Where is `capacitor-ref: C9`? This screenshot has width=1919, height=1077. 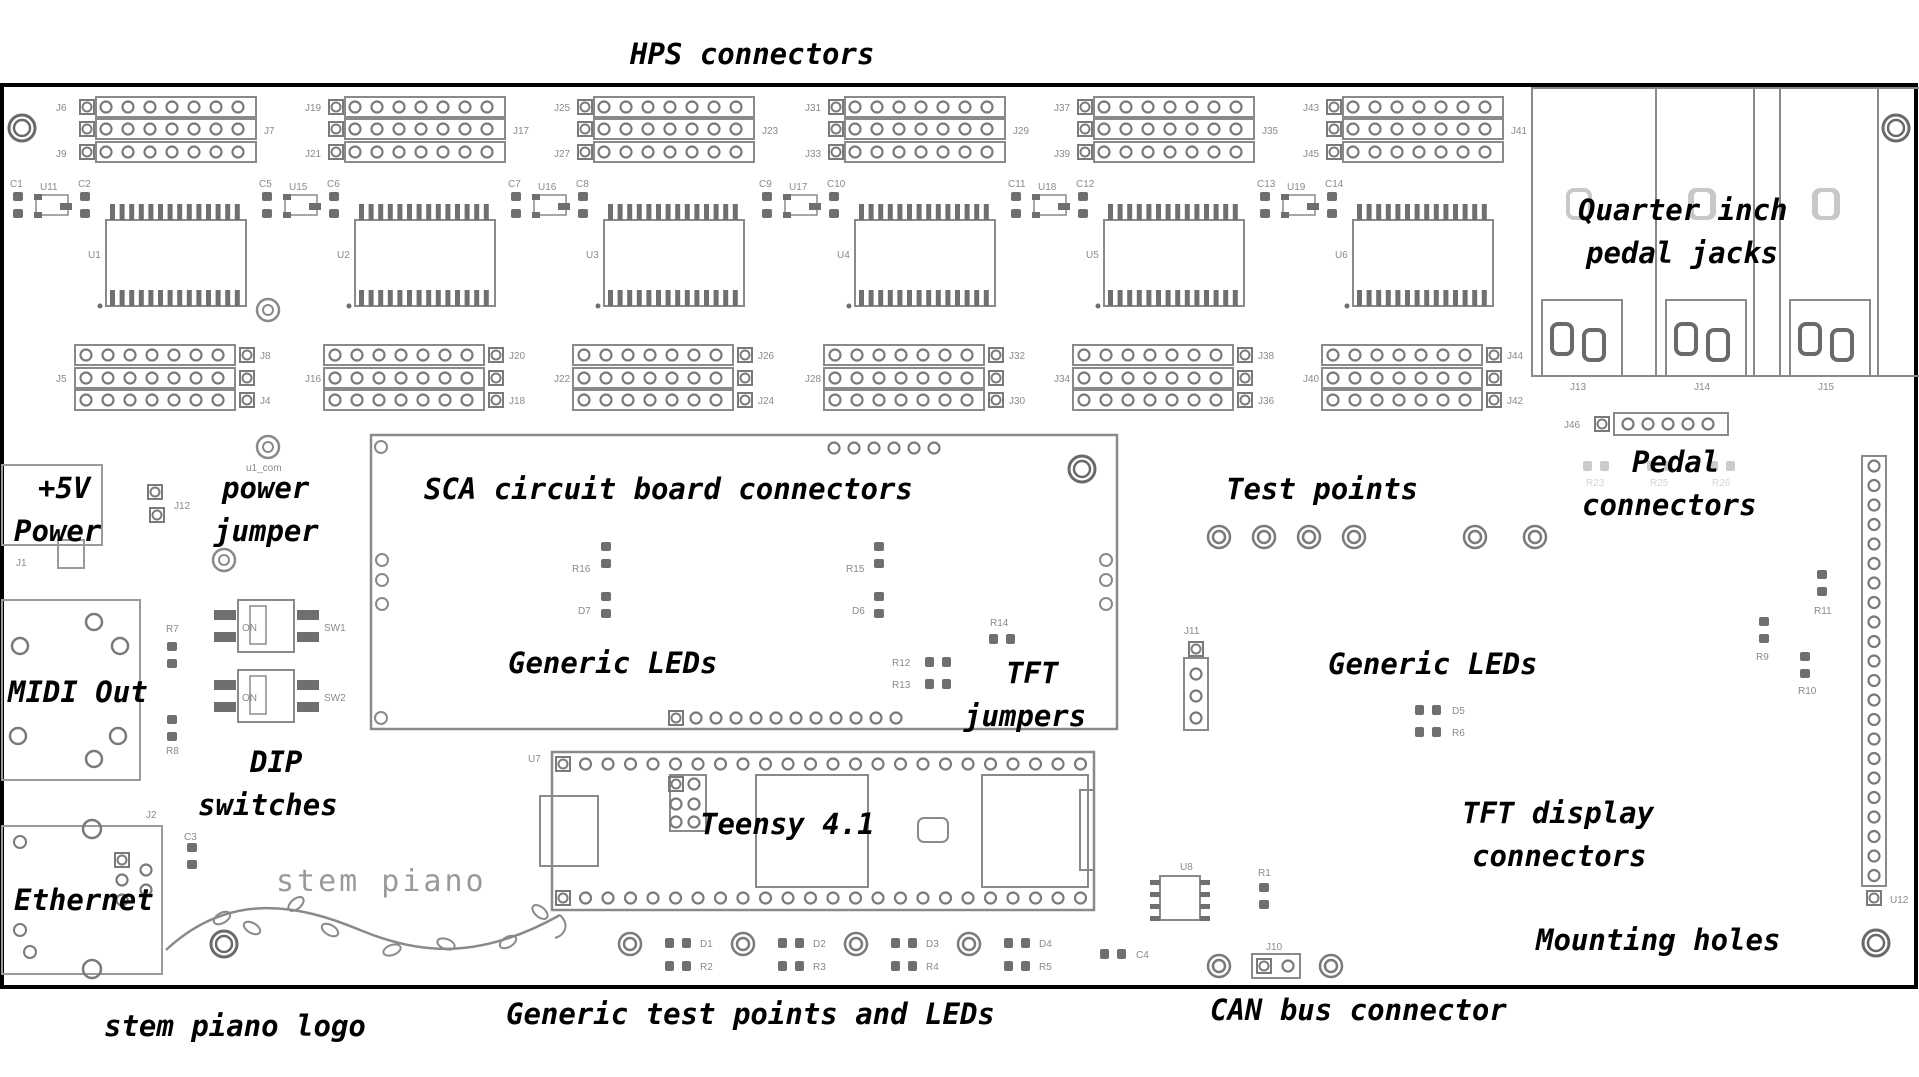
capacitor-ref: C9 is located at coordinates (765, 184).